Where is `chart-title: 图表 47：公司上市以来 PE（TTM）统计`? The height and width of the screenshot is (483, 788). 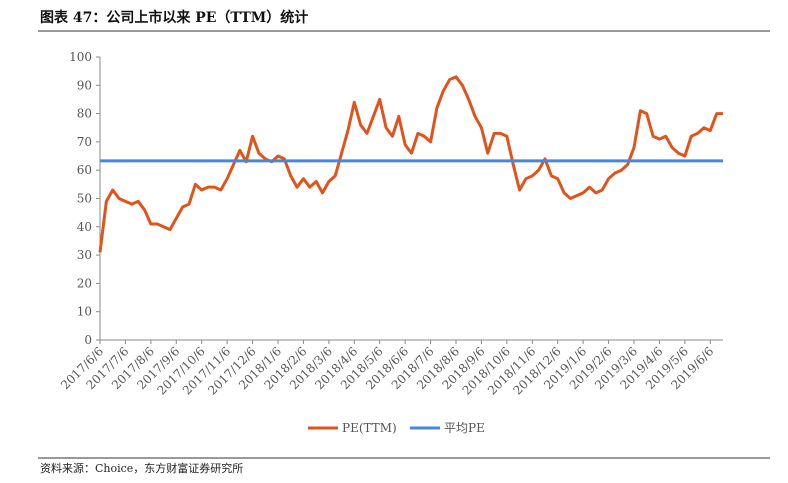
chart-title: 图表 47：公司上市以来 PE（TTM）统计 is located at coordinates (174, 17).